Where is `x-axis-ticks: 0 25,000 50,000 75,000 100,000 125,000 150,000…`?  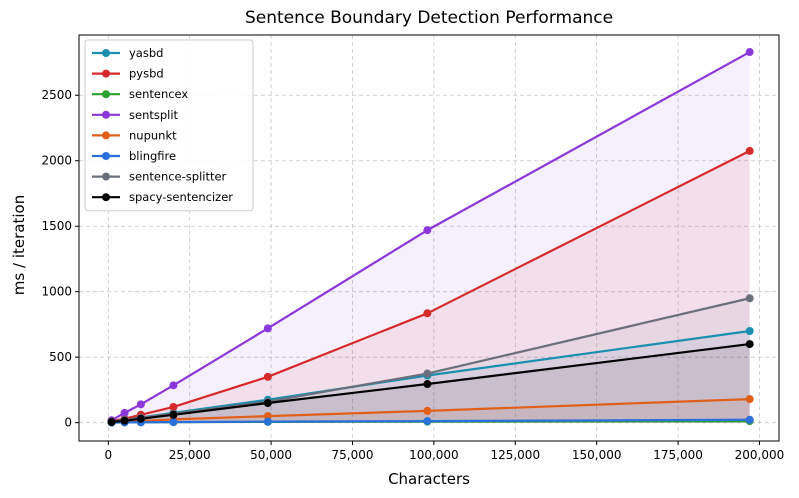 x-axis-ticks: 0 25,000 50,000 75,000 100,000 125,000 150,000… is located at coordinates (444, 451).